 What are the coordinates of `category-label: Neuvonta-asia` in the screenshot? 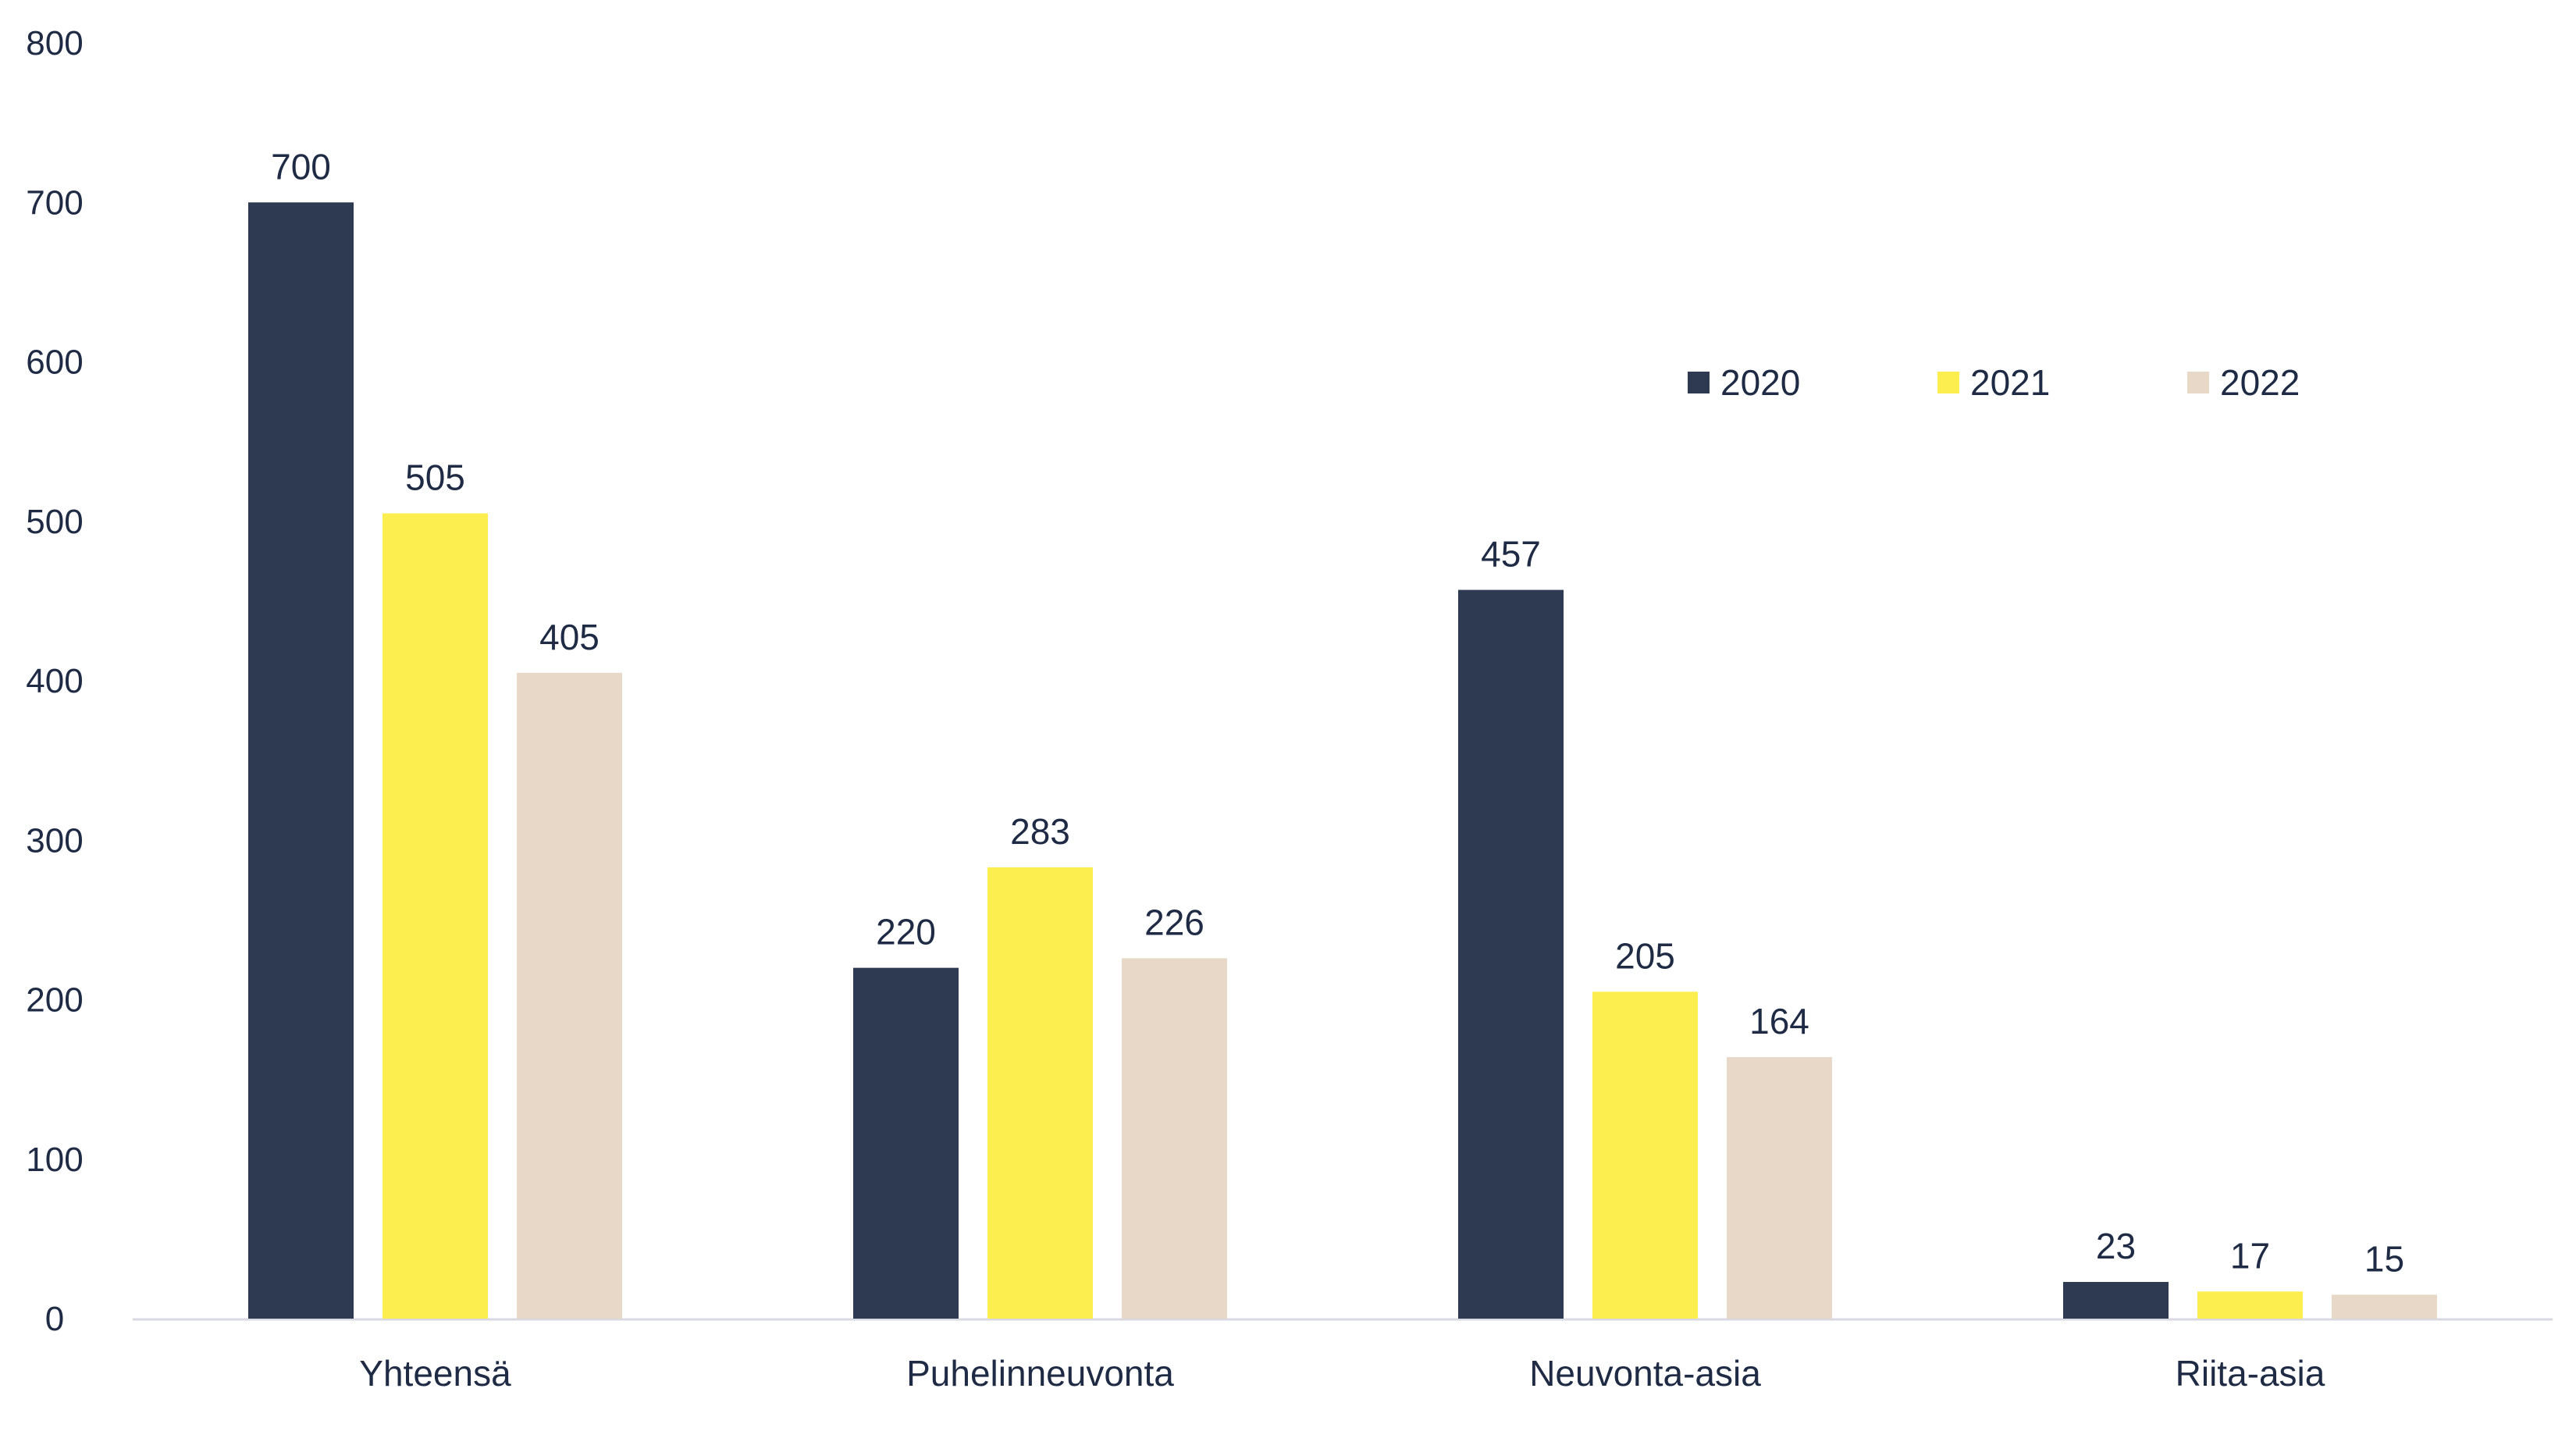 It's located at (1645, 1373).